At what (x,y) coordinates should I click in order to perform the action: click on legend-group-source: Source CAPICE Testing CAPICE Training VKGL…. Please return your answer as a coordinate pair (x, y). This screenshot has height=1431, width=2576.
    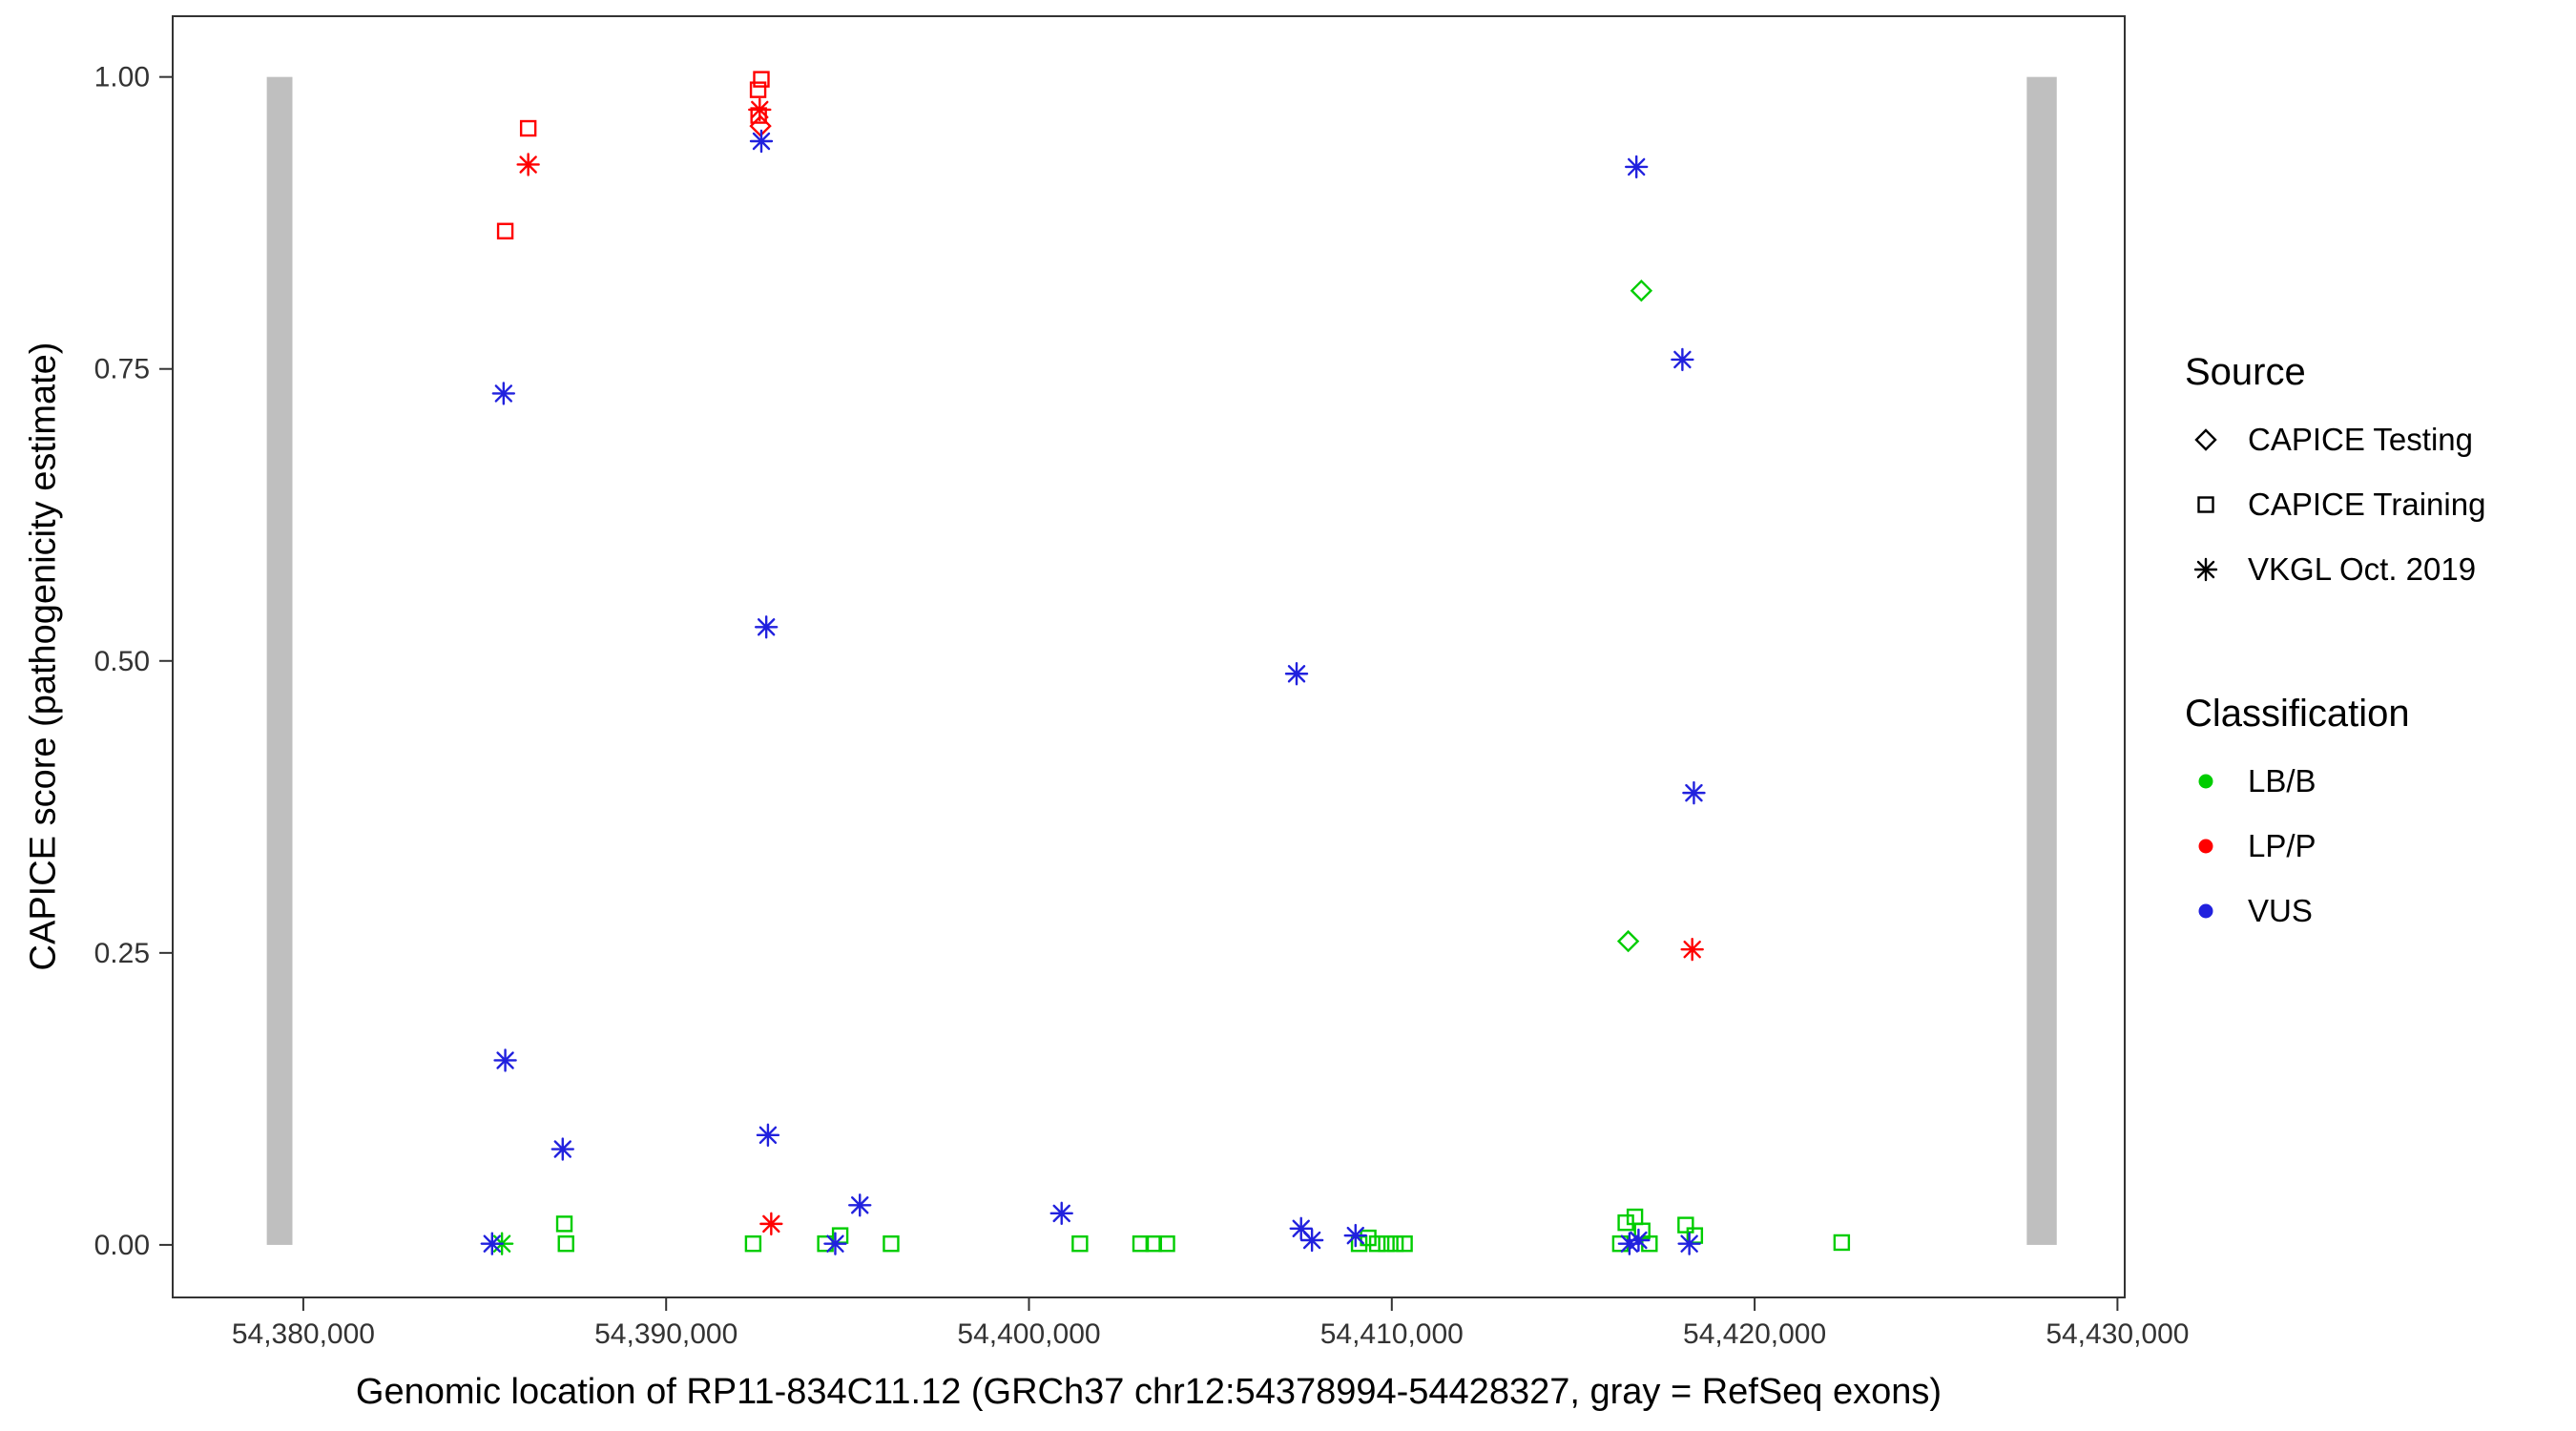
    Looking at the image, I should click on (2335, 476).